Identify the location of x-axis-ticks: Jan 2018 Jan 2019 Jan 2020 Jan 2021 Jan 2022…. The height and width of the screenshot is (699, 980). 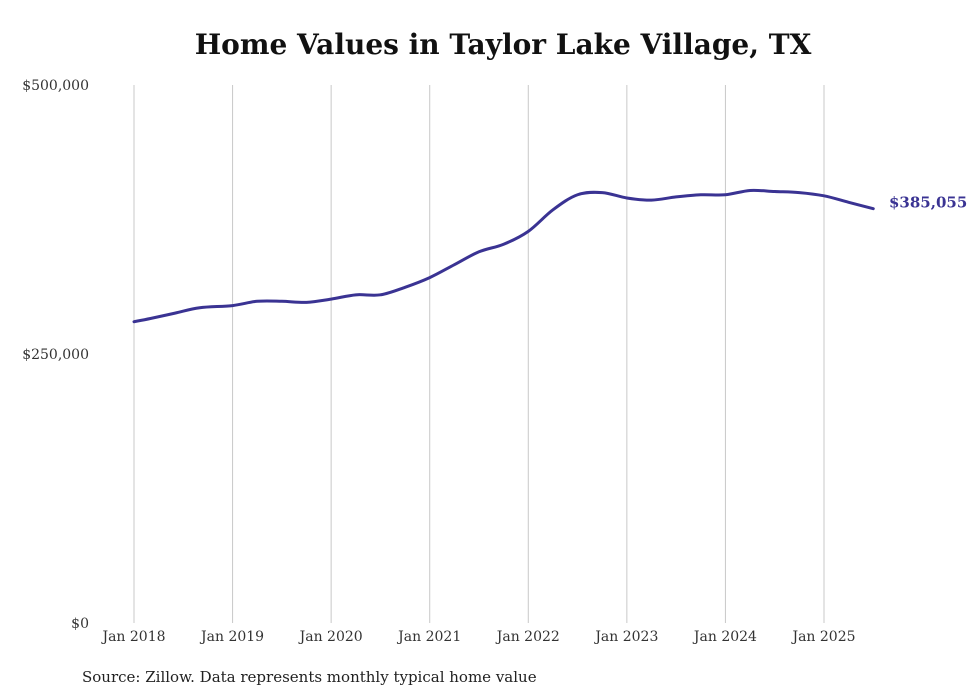
(477, 637).